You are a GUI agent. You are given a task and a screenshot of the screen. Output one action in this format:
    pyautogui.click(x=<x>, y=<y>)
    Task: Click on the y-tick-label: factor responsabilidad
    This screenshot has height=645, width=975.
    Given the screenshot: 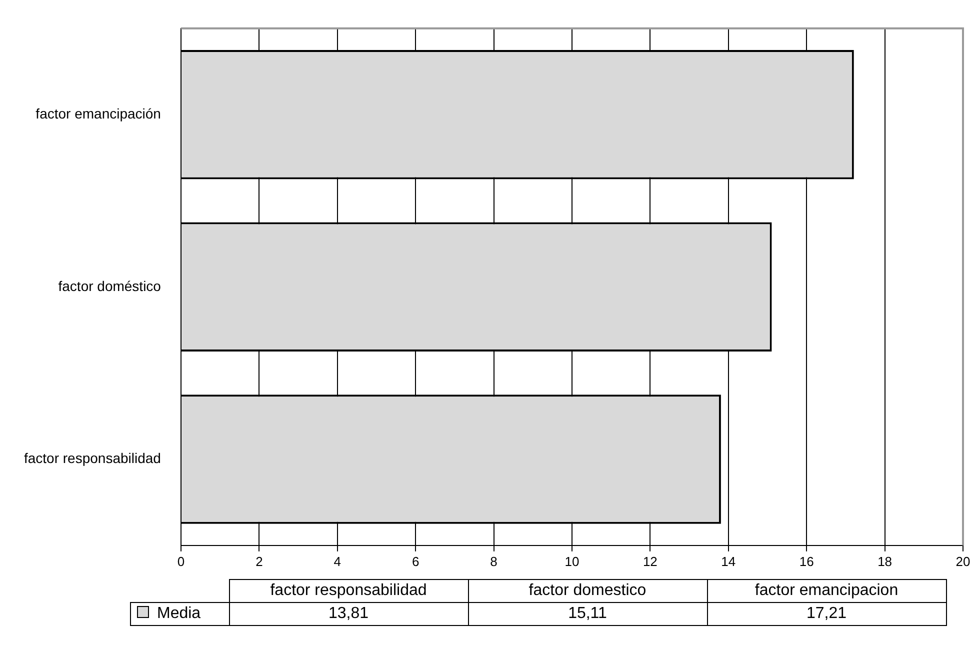 What is the action you would take?
    pyautogui.click(x=92, y=458)
    